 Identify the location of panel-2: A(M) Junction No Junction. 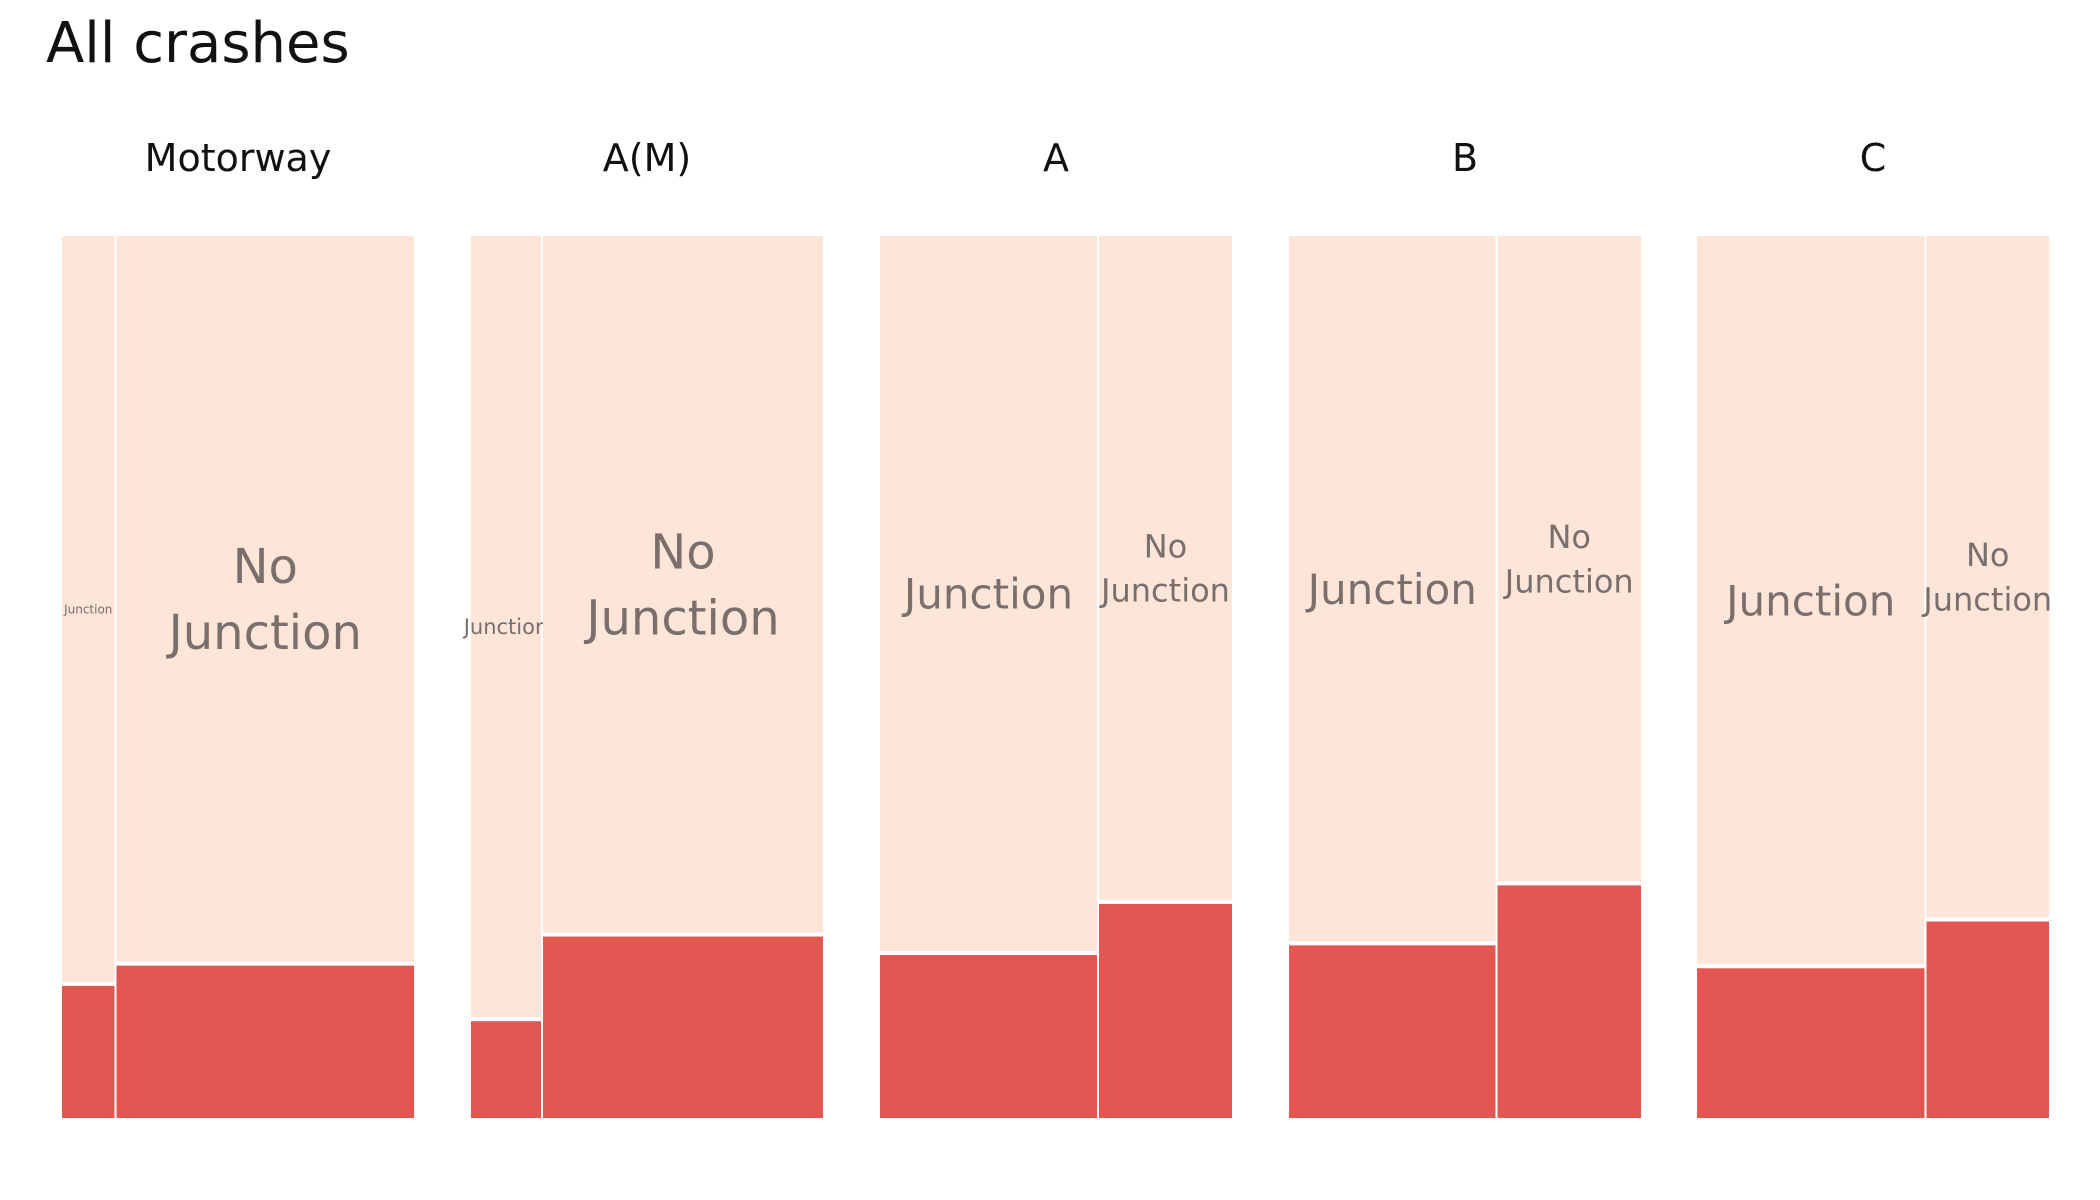
(642, 627).